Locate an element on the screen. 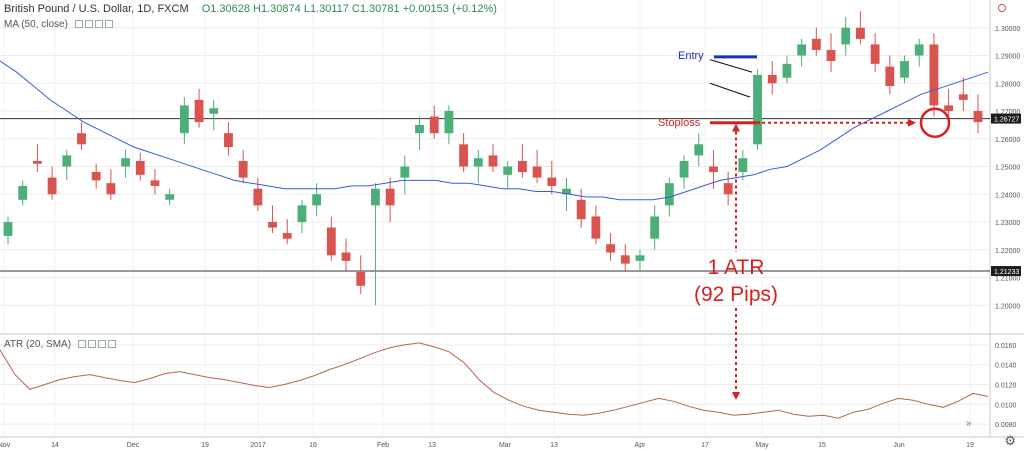 The image size is (1024, 451). atr-indicator-label: ATR (20, SMA) is located at coordinates (61, 344).